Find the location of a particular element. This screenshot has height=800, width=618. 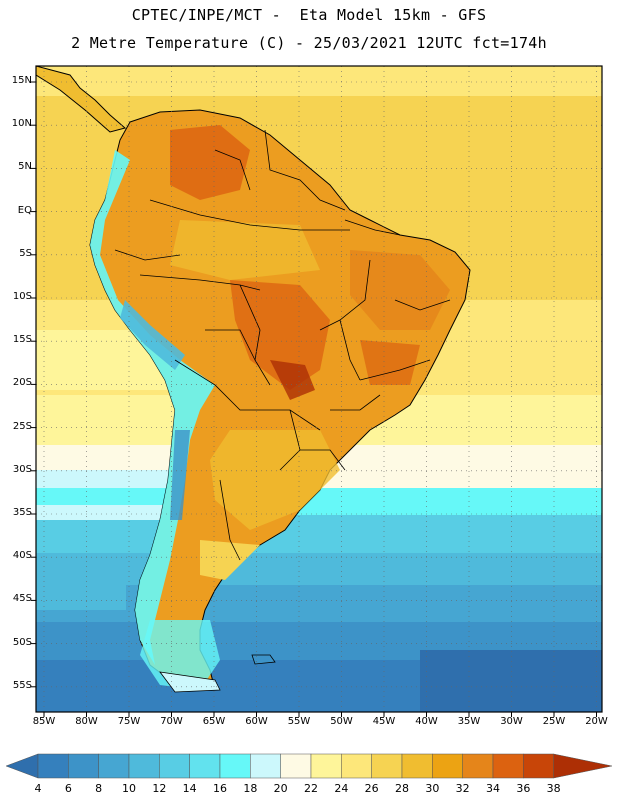

colorbar-label: 22 is located at coordinates (311, 788).